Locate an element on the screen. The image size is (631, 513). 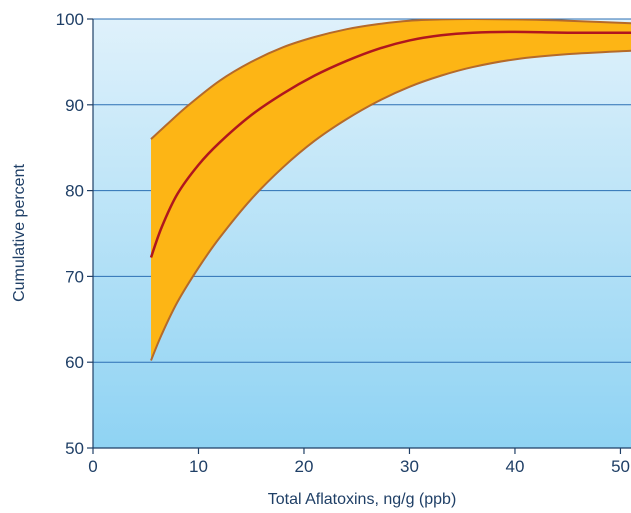
y-tick-label: 100 is located at coordinates (70, 19).